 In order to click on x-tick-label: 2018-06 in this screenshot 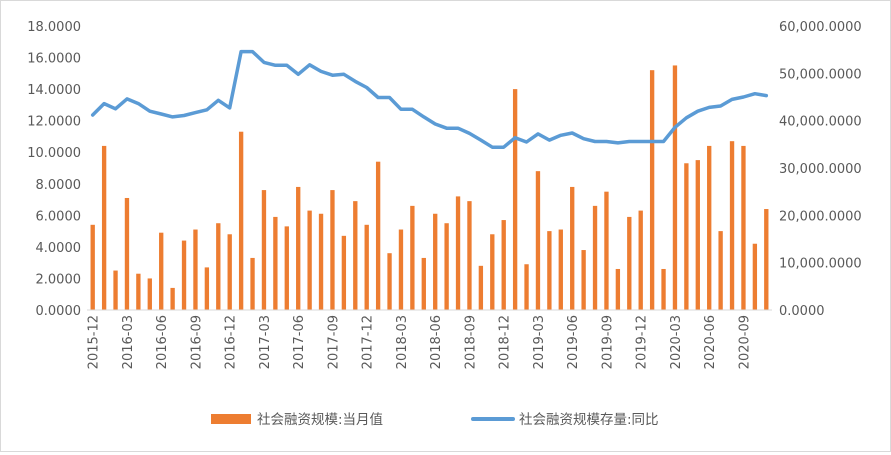, I will do `click(436, 342)`.